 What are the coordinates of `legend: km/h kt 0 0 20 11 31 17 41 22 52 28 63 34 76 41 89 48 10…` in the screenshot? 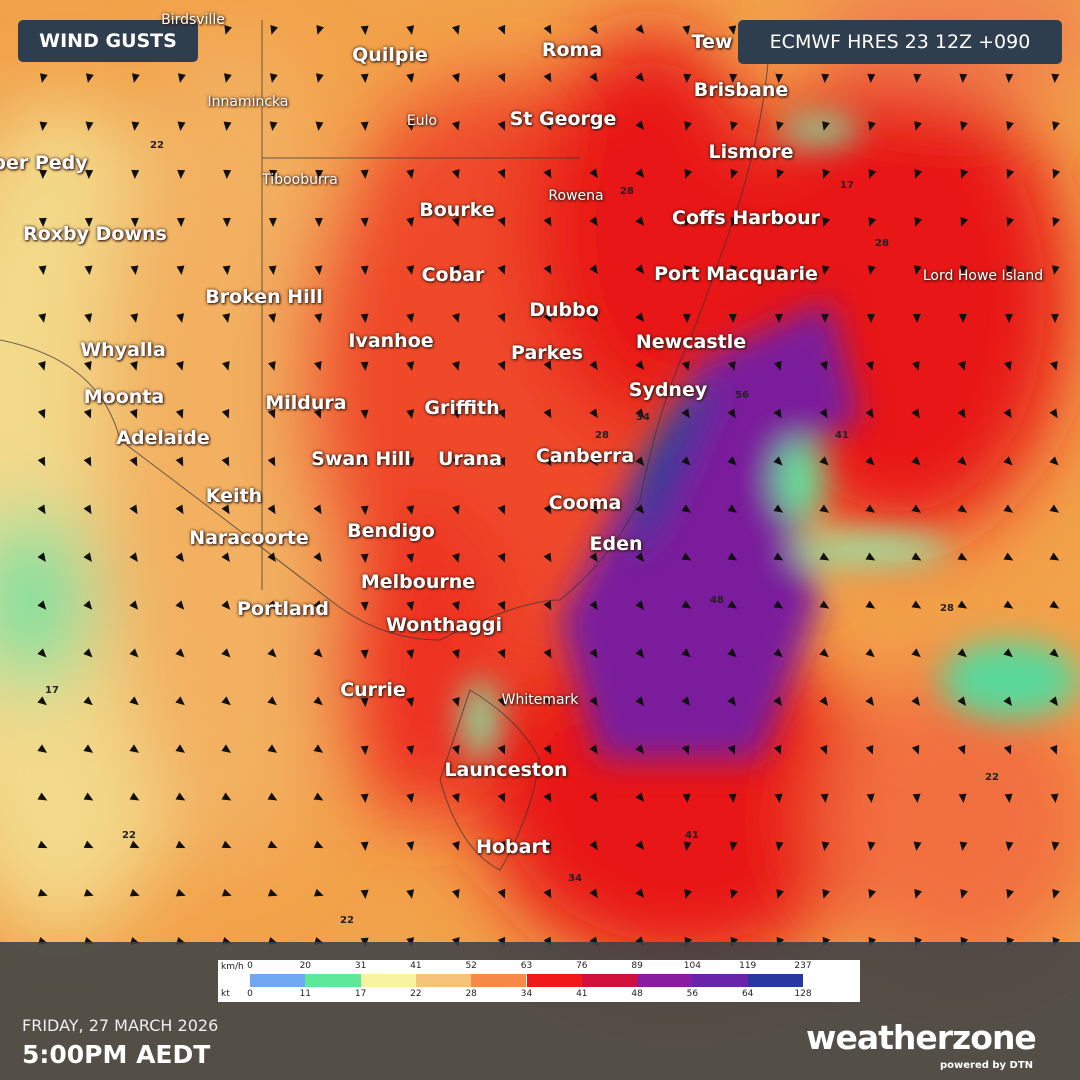 It's located at (539, 981).